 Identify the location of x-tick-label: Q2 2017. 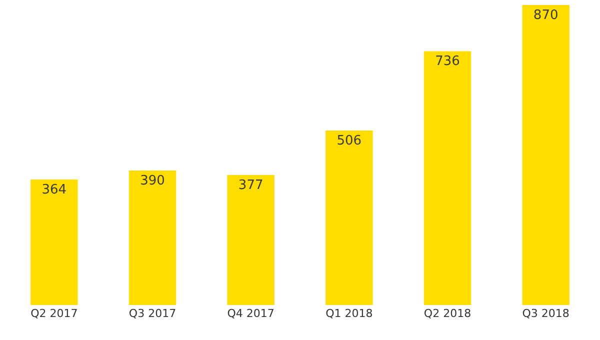
(54, 313).